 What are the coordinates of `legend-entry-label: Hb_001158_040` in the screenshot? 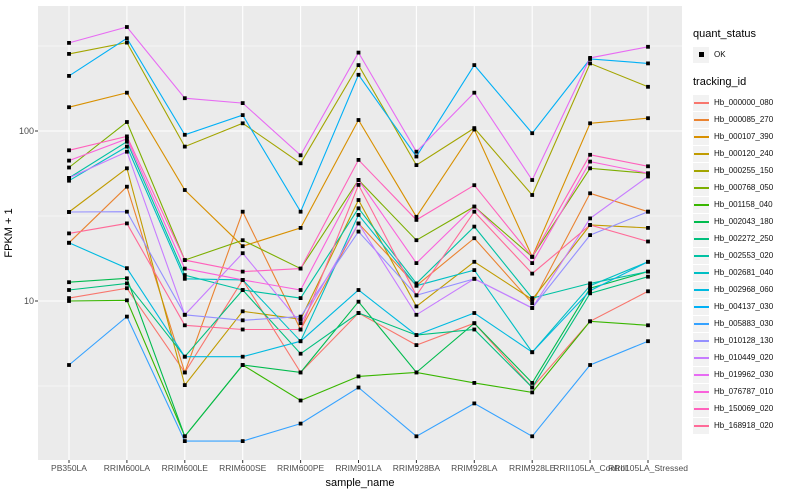 It's located at (743, 204).